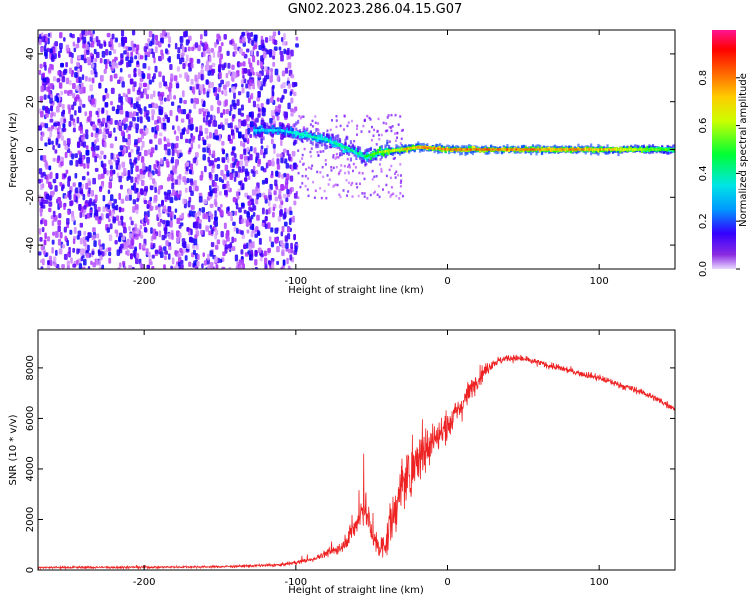 This screenshot has height=600, width=750. Describe the element at coordinates (703, 173) in the screenshot. I see `colorbar-tick-label: 0.4` at that location.